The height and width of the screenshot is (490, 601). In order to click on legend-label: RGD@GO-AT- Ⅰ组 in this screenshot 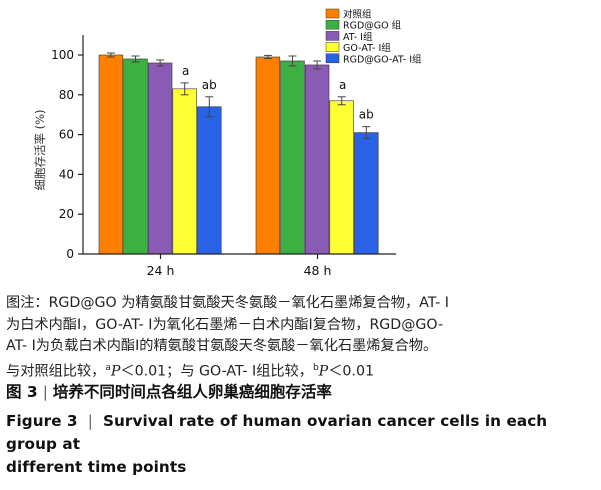, I will do `click(382, 59)`.